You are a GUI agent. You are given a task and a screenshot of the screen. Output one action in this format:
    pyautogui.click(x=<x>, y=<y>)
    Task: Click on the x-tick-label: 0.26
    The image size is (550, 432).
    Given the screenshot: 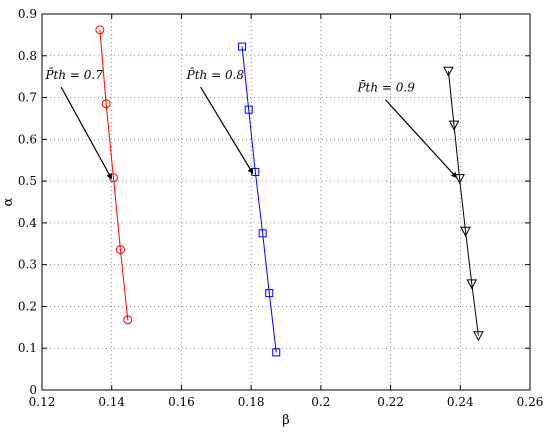 What is the action you would take?
    pyautogui.click(x=530, y=402)
    